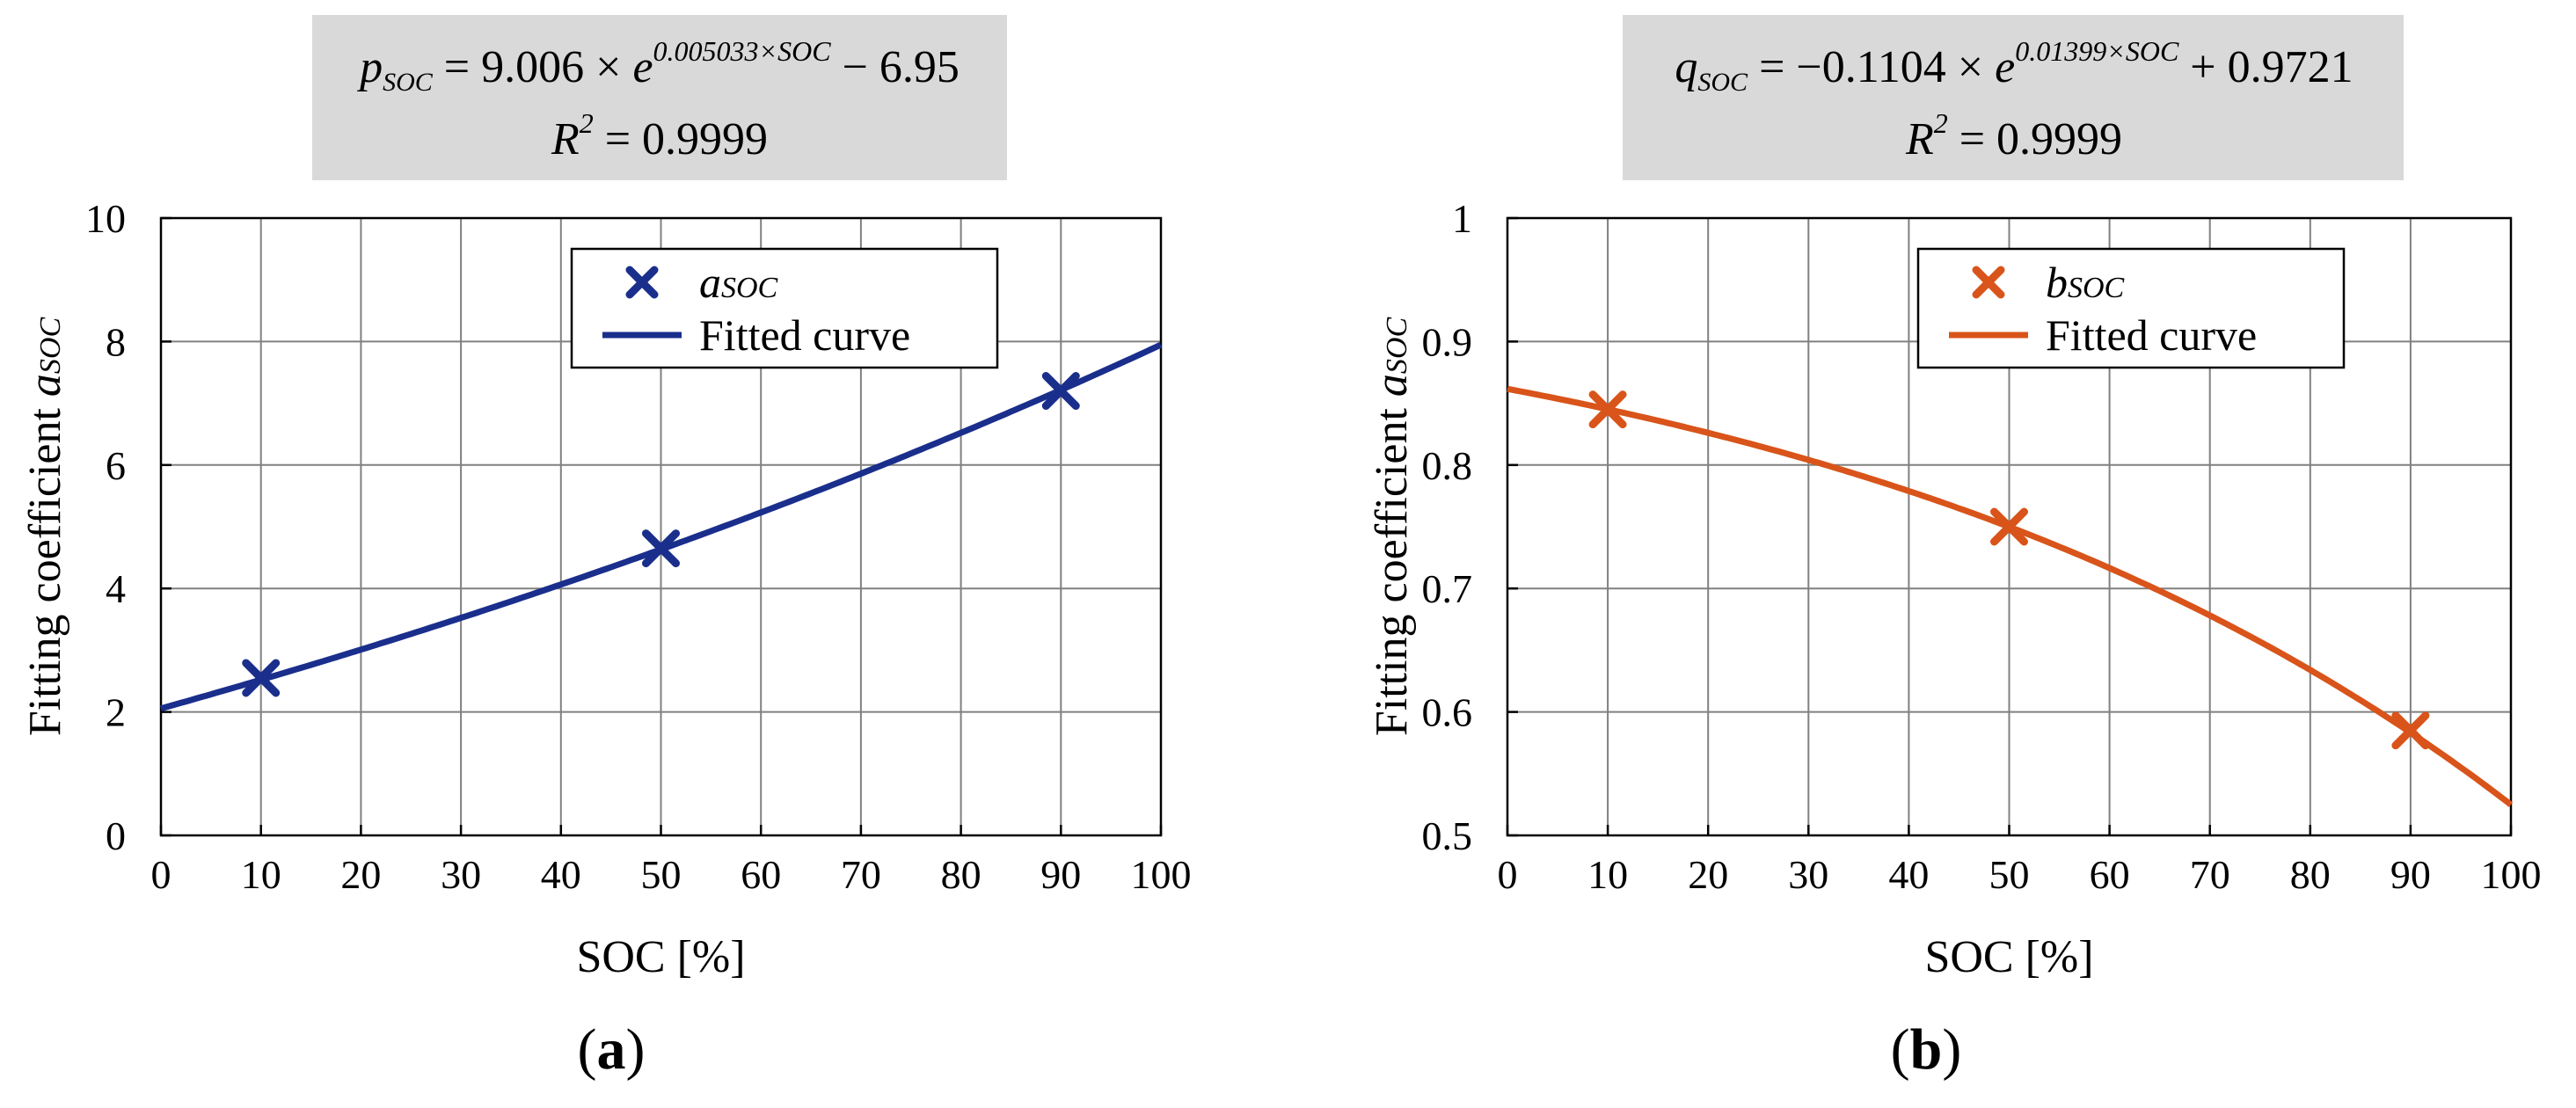 The width and height of the screenshot is (2576, 1108). What do you see at coordinates (116, 341) in the screenshot?
I see `y-tick-label: 8` at bounding box center [116, 341].